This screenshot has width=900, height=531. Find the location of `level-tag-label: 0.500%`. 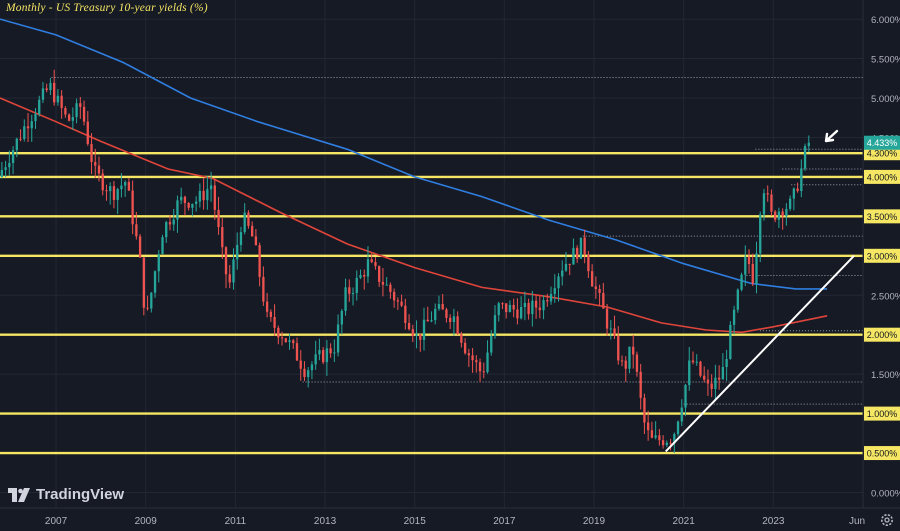

level-tag-label: 0.500% is located at coordinates (882, 454).